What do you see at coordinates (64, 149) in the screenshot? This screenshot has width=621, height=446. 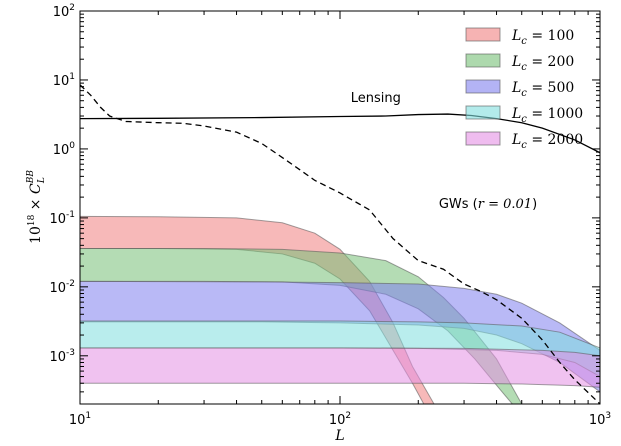 I see `y-tick-label: 10⁰` at bounding box center [64, 149].